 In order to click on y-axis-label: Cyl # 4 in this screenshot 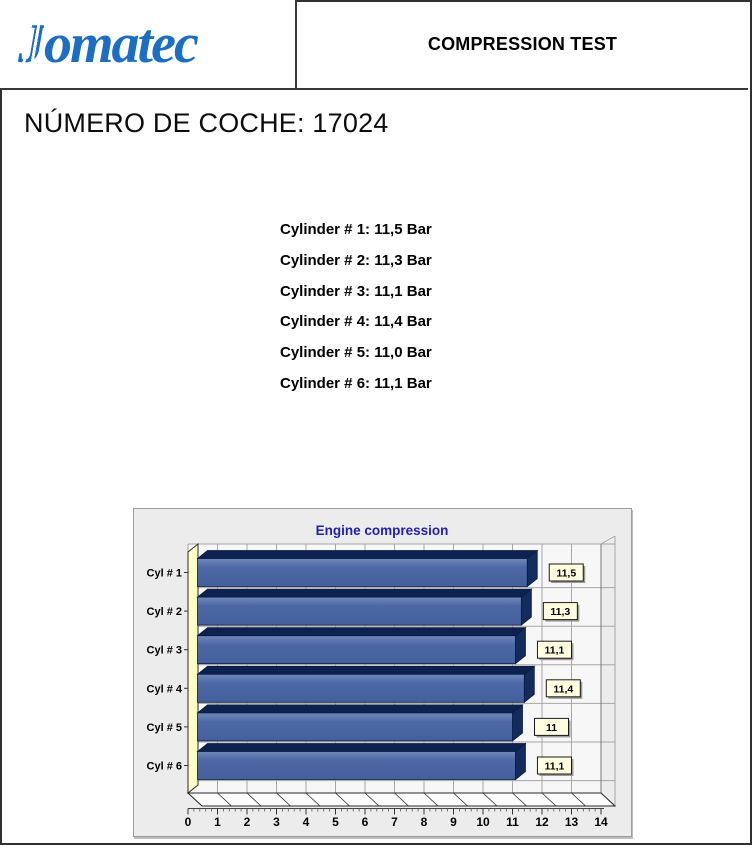, I will do `click(165, 689)`.